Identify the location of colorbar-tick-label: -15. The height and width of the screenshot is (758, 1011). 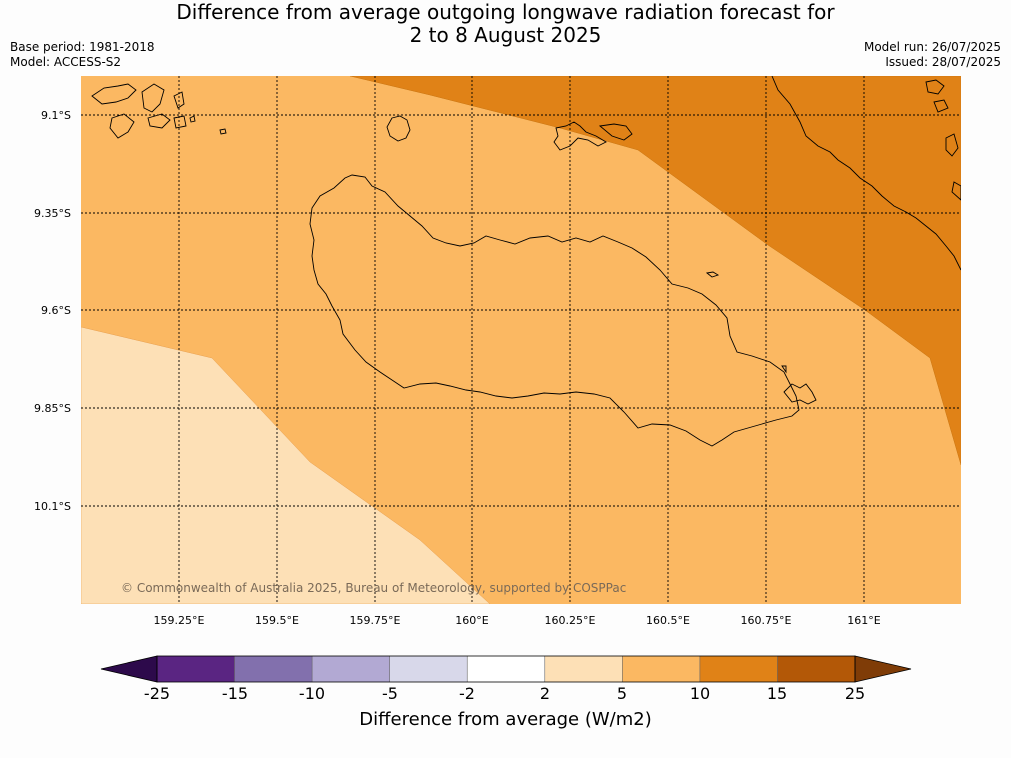
(235, 693).